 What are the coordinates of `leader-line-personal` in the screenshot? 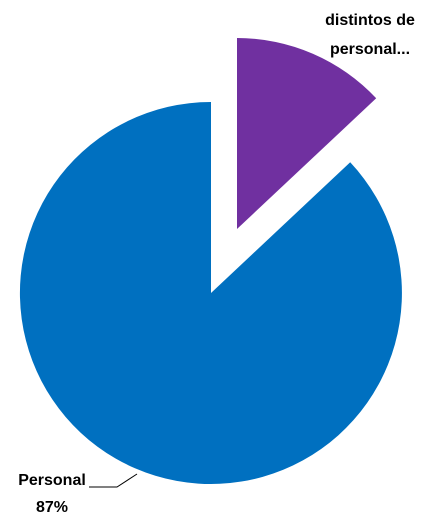 It's located at (113, 480).